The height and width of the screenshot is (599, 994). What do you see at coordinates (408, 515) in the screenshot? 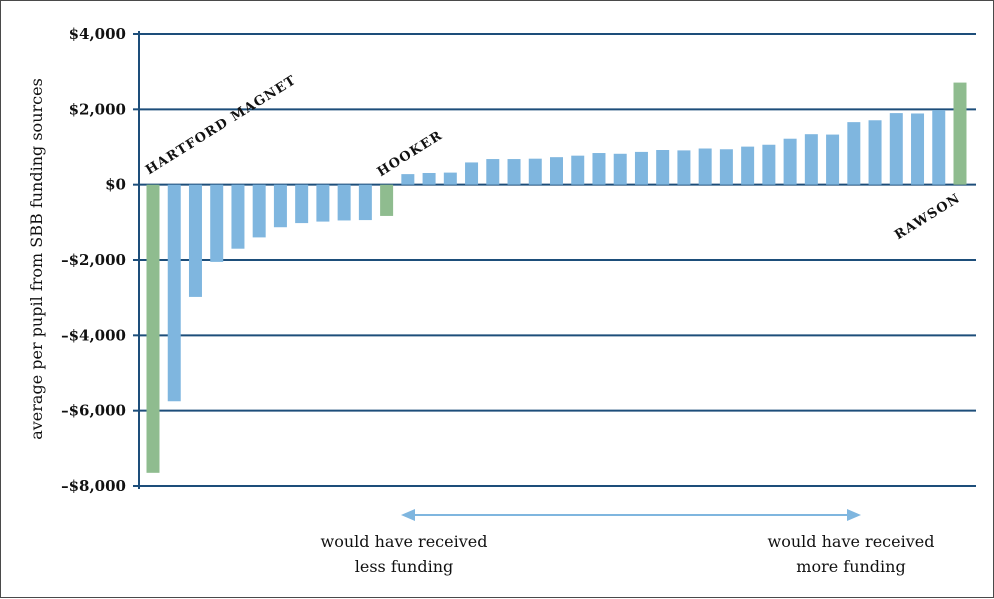
I see `arrow-head-left` at bounding box center [408, 515].